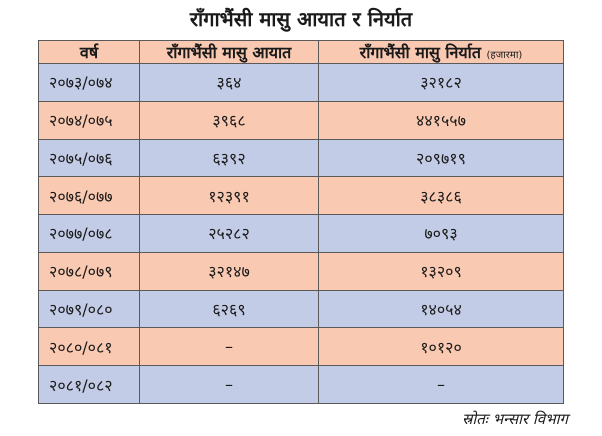  Describe the element at coordinates (229, 120) in the screenshot. I see `import-cell: ३९६८` at that location.